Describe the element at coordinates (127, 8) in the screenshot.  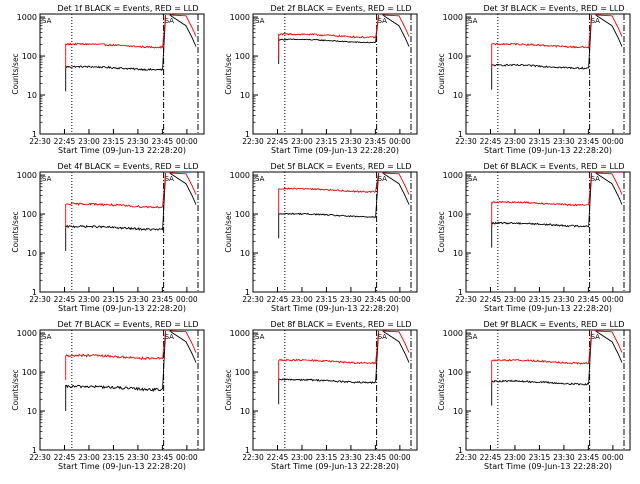
I see `chart-title: Det 1f BLACK = Events, RED = LLD` at that location.